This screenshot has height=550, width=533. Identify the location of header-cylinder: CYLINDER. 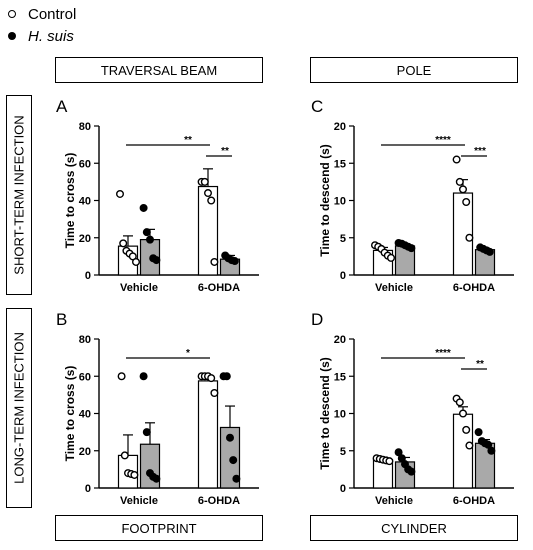
(414, 528).